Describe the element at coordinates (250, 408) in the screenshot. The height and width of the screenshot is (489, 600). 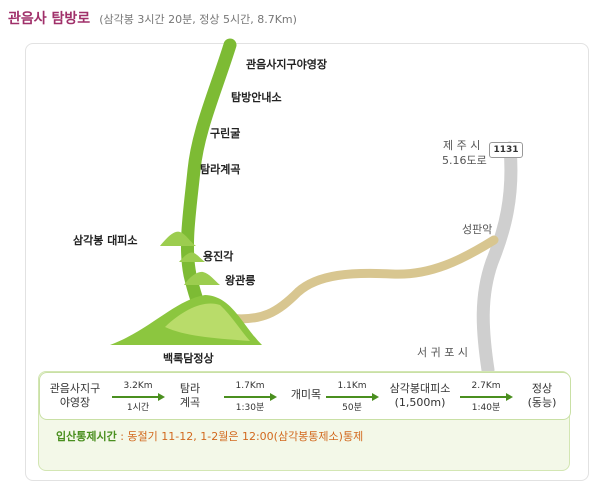
I see `segment-time: 1:30분` at that location.